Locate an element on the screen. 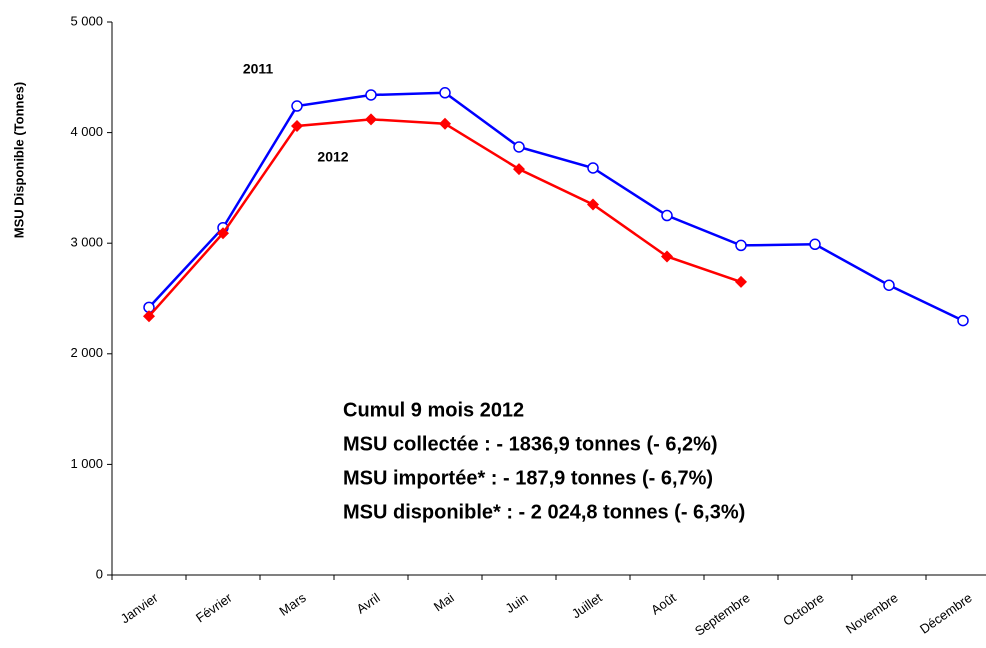 The image size is (986, 648). series-label: 2011 is located at coordinates (258, 69).